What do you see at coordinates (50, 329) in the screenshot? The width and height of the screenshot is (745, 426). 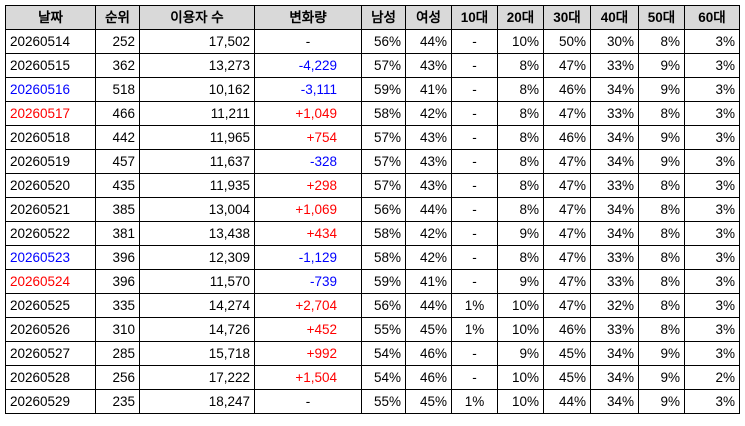 I see `cell-date: 20260526` at bounding box center [50, 329].